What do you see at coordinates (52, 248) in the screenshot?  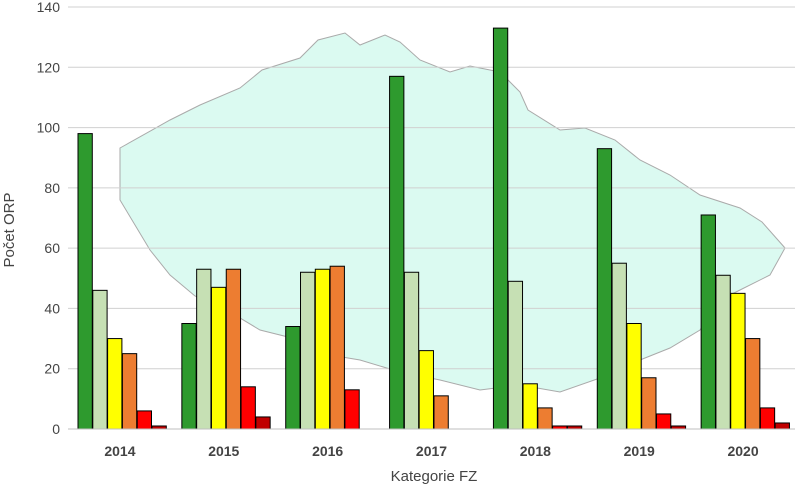 I see `y-tick-label: 60` at bounding box center [52, 248].